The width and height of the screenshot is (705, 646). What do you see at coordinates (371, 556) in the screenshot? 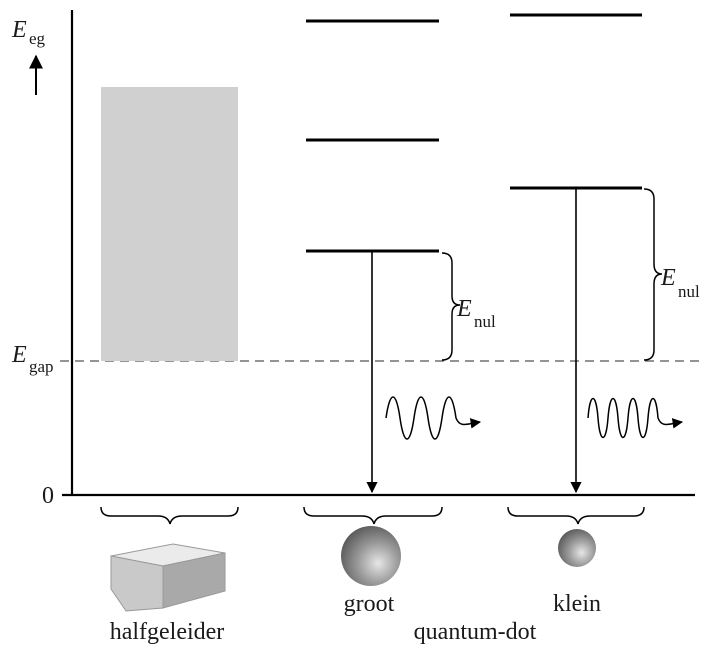
I see `large-quantum-dot-sphere` at bounding box center [371, 556].